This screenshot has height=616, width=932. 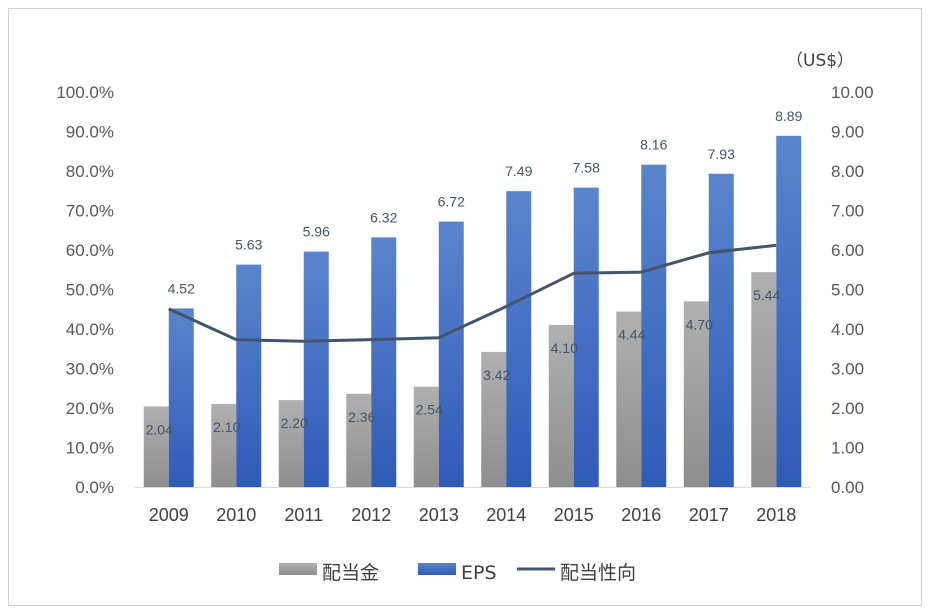 What do you see at coordinates (506, 515) in the screenshot?
I see `x-axis-tick: 2014` at bounding box center [506, 515].